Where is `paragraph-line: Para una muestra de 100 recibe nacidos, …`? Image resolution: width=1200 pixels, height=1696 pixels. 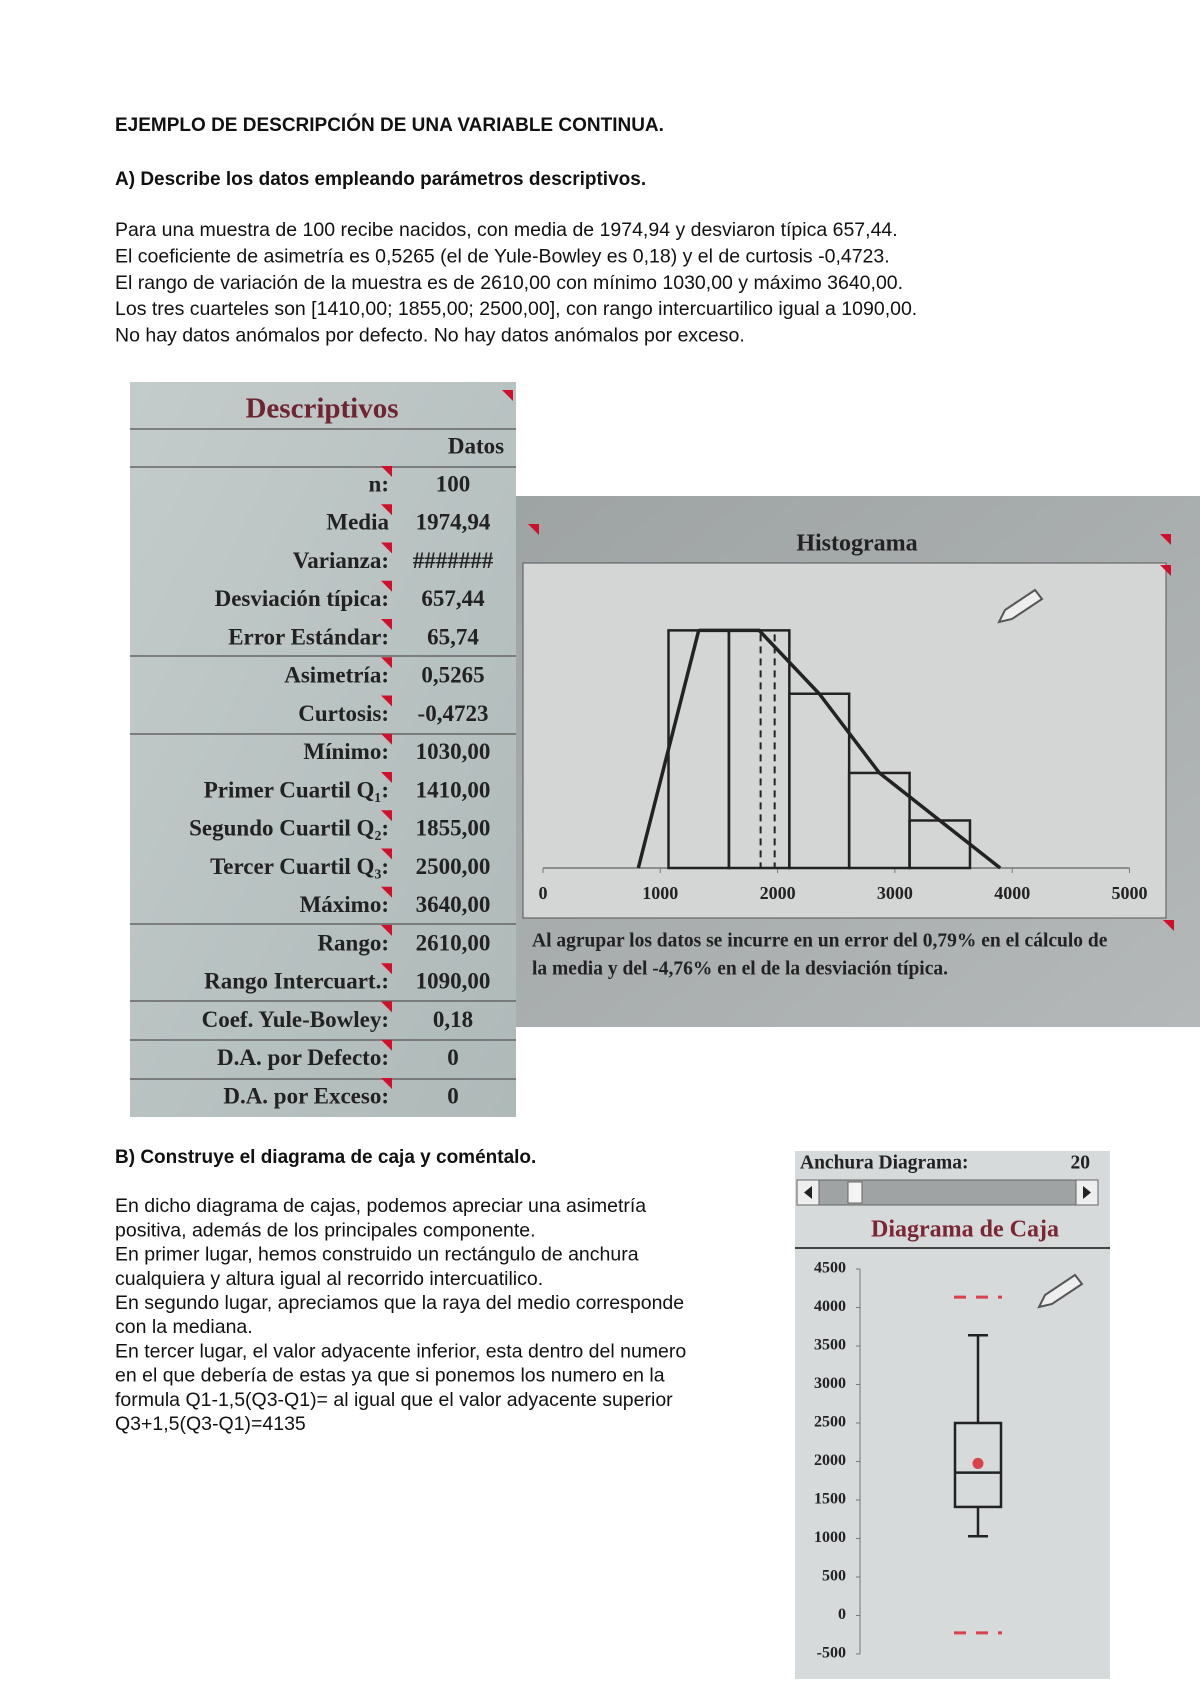
paragraph-line: Para una muestra de 100 recibe nacidos, … is located at coordinates (506, 230).